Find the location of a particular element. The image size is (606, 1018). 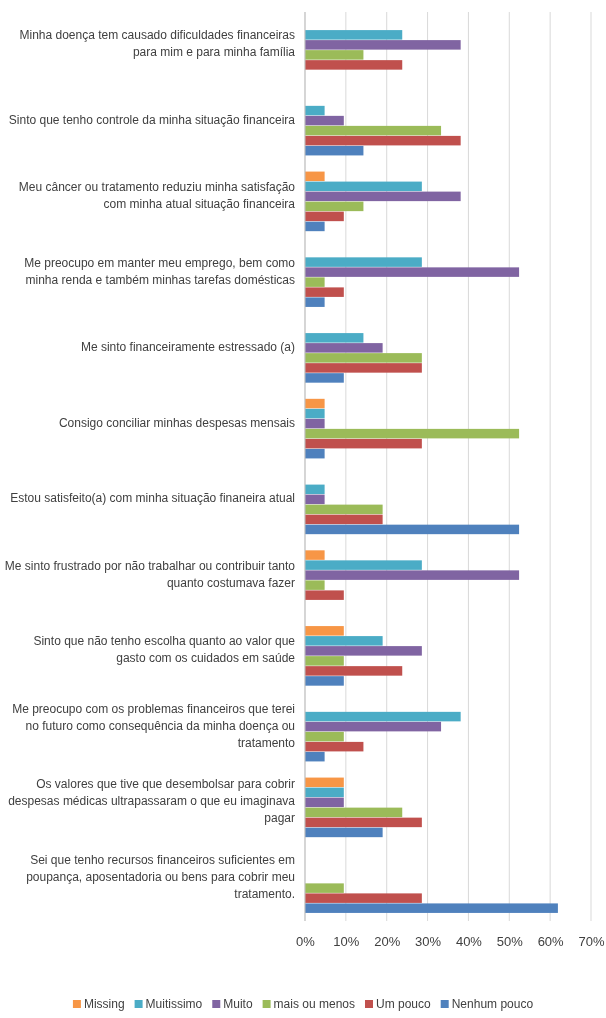

legend-label: mais ou menos is located at coordinates (314, 1004).